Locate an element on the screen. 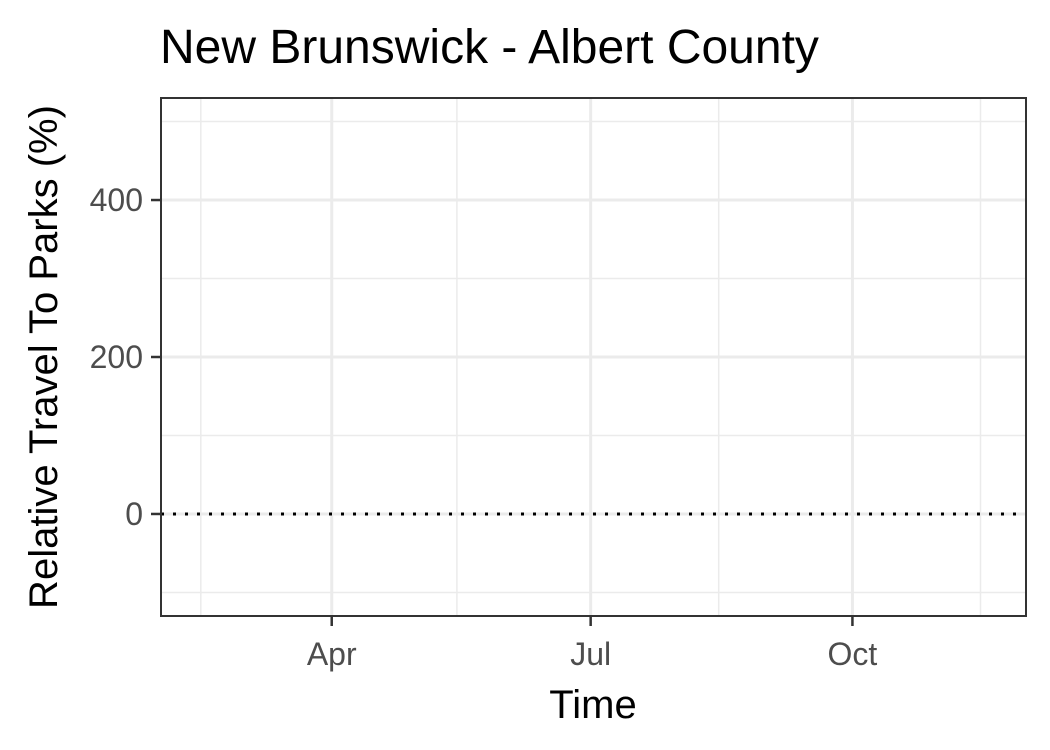  y-tick-label: 400 is located at coordinates (116, 200).